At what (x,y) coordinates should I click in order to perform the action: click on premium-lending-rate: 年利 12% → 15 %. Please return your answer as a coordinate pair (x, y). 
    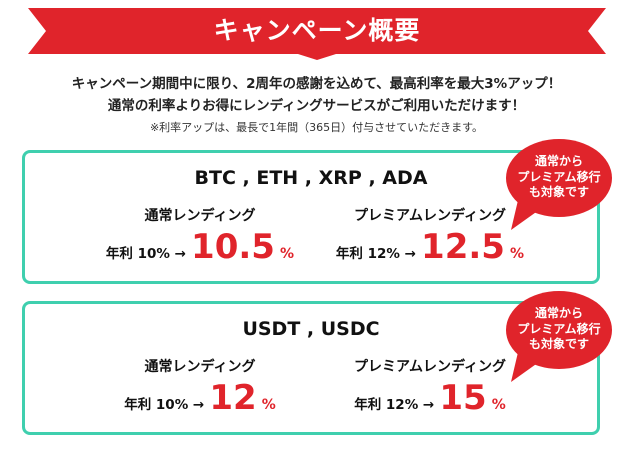
    Looking at the image, I should click on (430, 398).